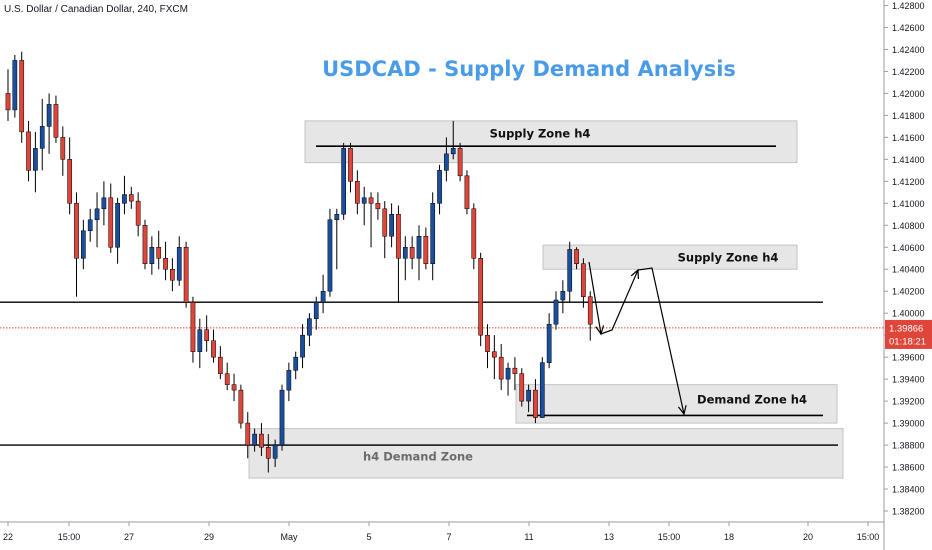 This screenshot has height=550, width=932. I want to click on price-tick-label: 1.40200, so click(908, 292).